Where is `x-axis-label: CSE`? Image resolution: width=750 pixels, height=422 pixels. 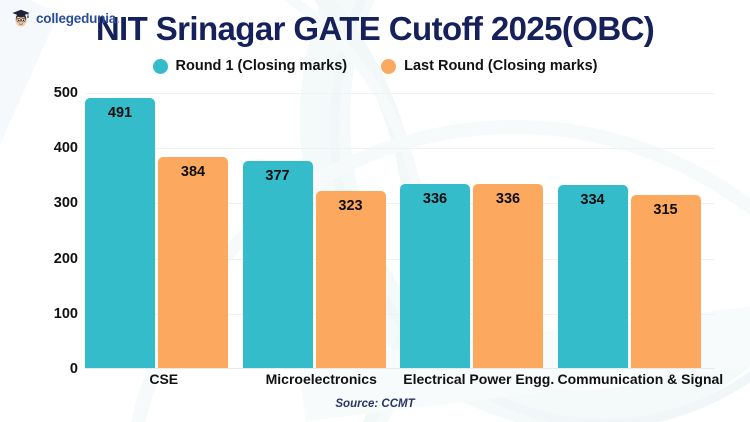
x-axis-label: CSE is located at coordinates (164, 379).